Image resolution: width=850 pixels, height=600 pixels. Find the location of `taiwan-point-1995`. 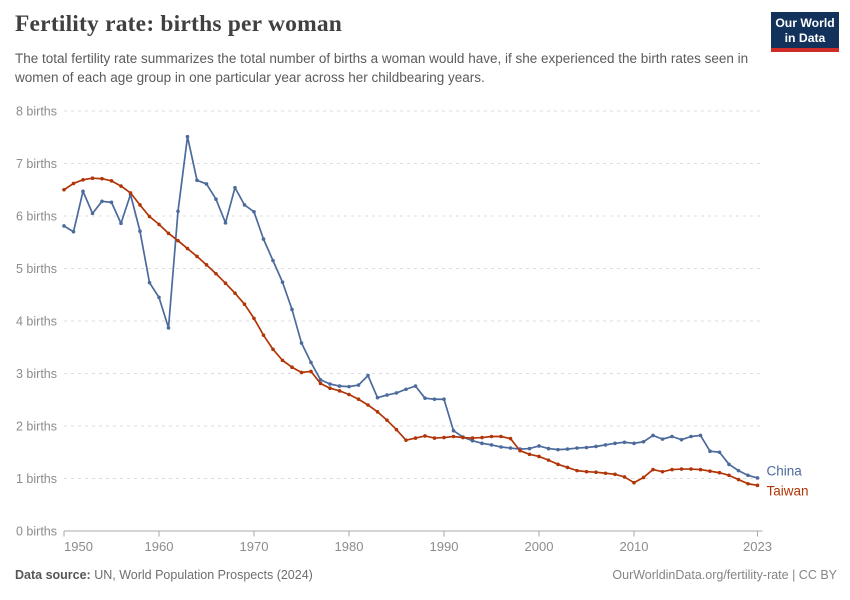

taiwan-point-1995 is located at coordinates (491, 436).